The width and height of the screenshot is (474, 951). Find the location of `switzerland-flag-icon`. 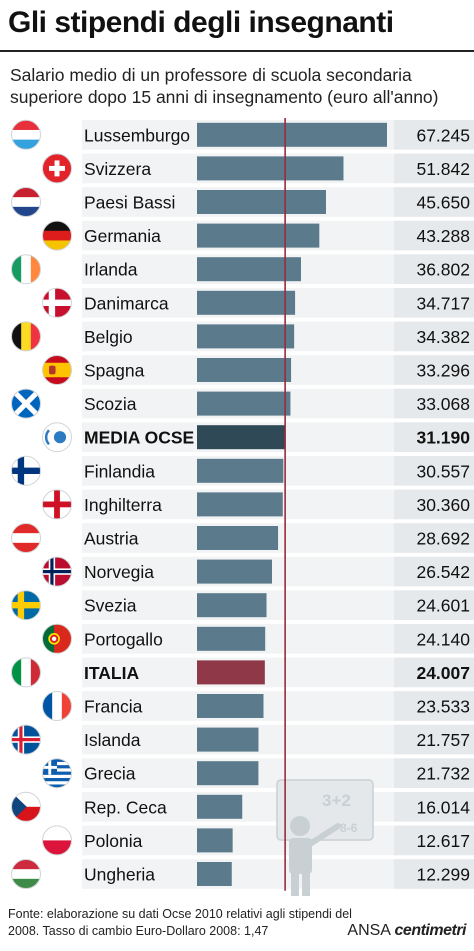

switzerland-flag-icon is located at coordinates (57, 168).